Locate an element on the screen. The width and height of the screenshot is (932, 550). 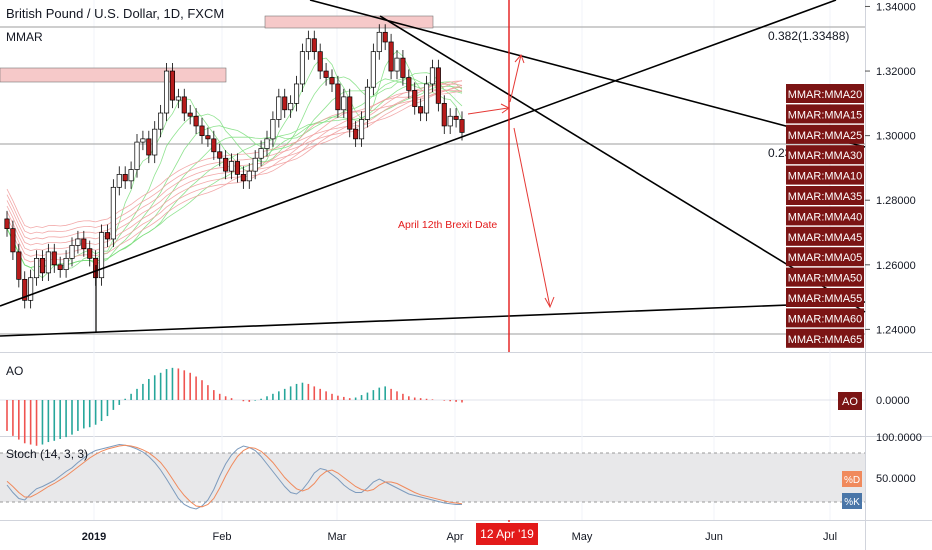
stoch-axis-tick-50: 50.0000 is located at coordinates (896, 479).